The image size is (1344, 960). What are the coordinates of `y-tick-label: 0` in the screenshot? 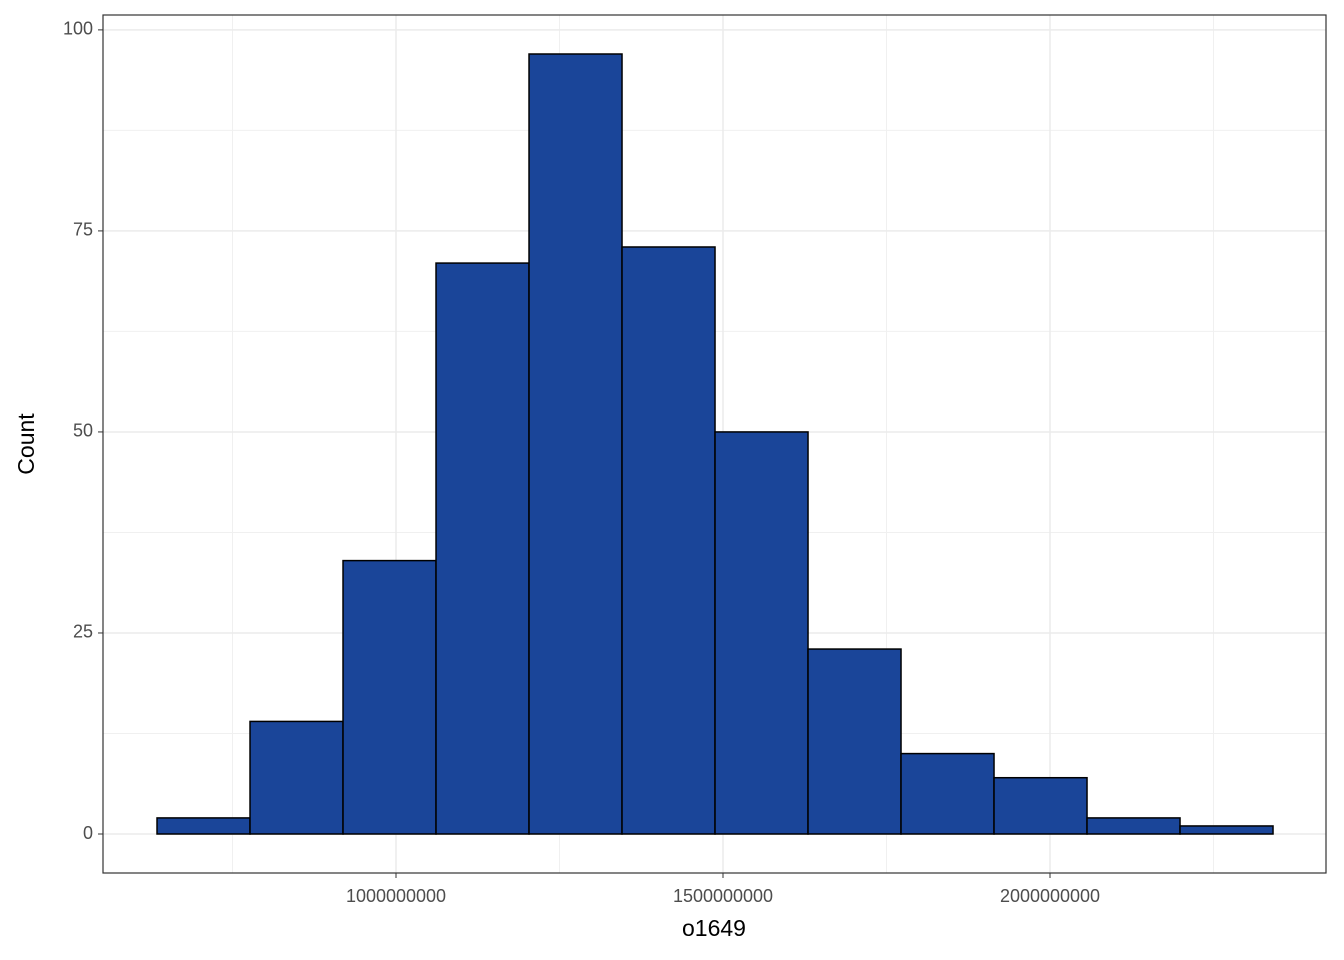 It's located at (88, 833).